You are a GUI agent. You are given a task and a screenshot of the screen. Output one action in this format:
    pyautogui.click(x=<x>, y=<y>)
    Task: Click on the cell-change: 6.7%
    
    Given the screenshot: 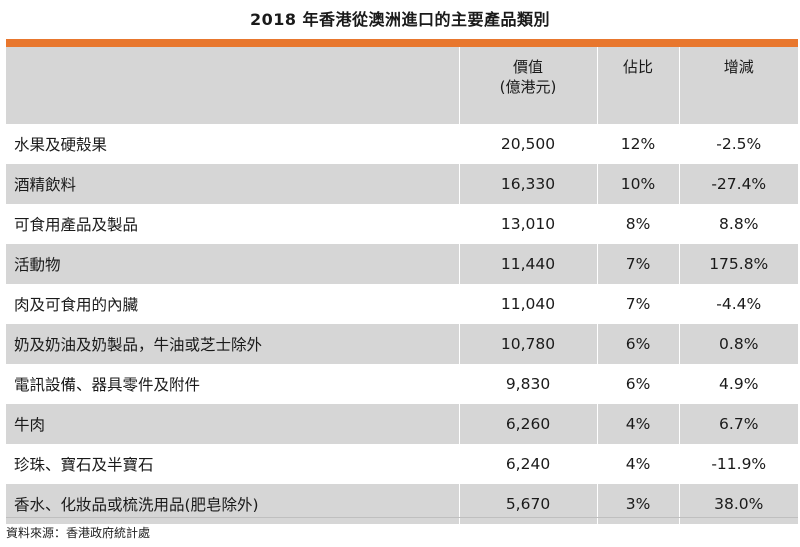 What is the action you would take?
    pyautogui.click(x=738, y=424)
    